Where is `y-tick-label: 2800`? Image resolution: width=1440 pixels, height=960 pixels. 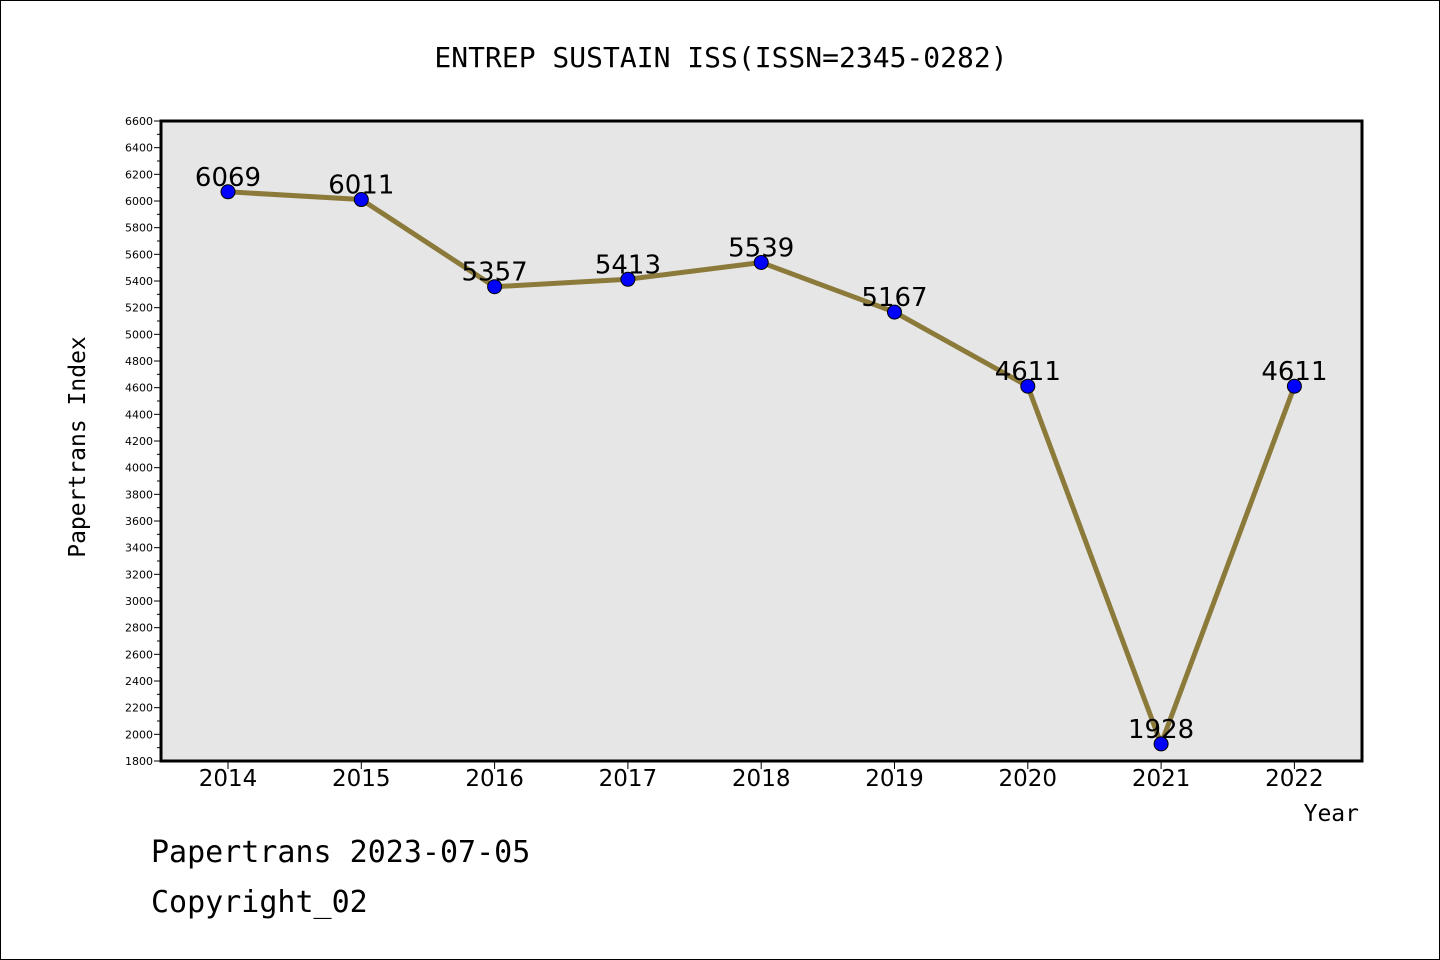
y-tick-label: 2800 is located at coordinates (139, 628).